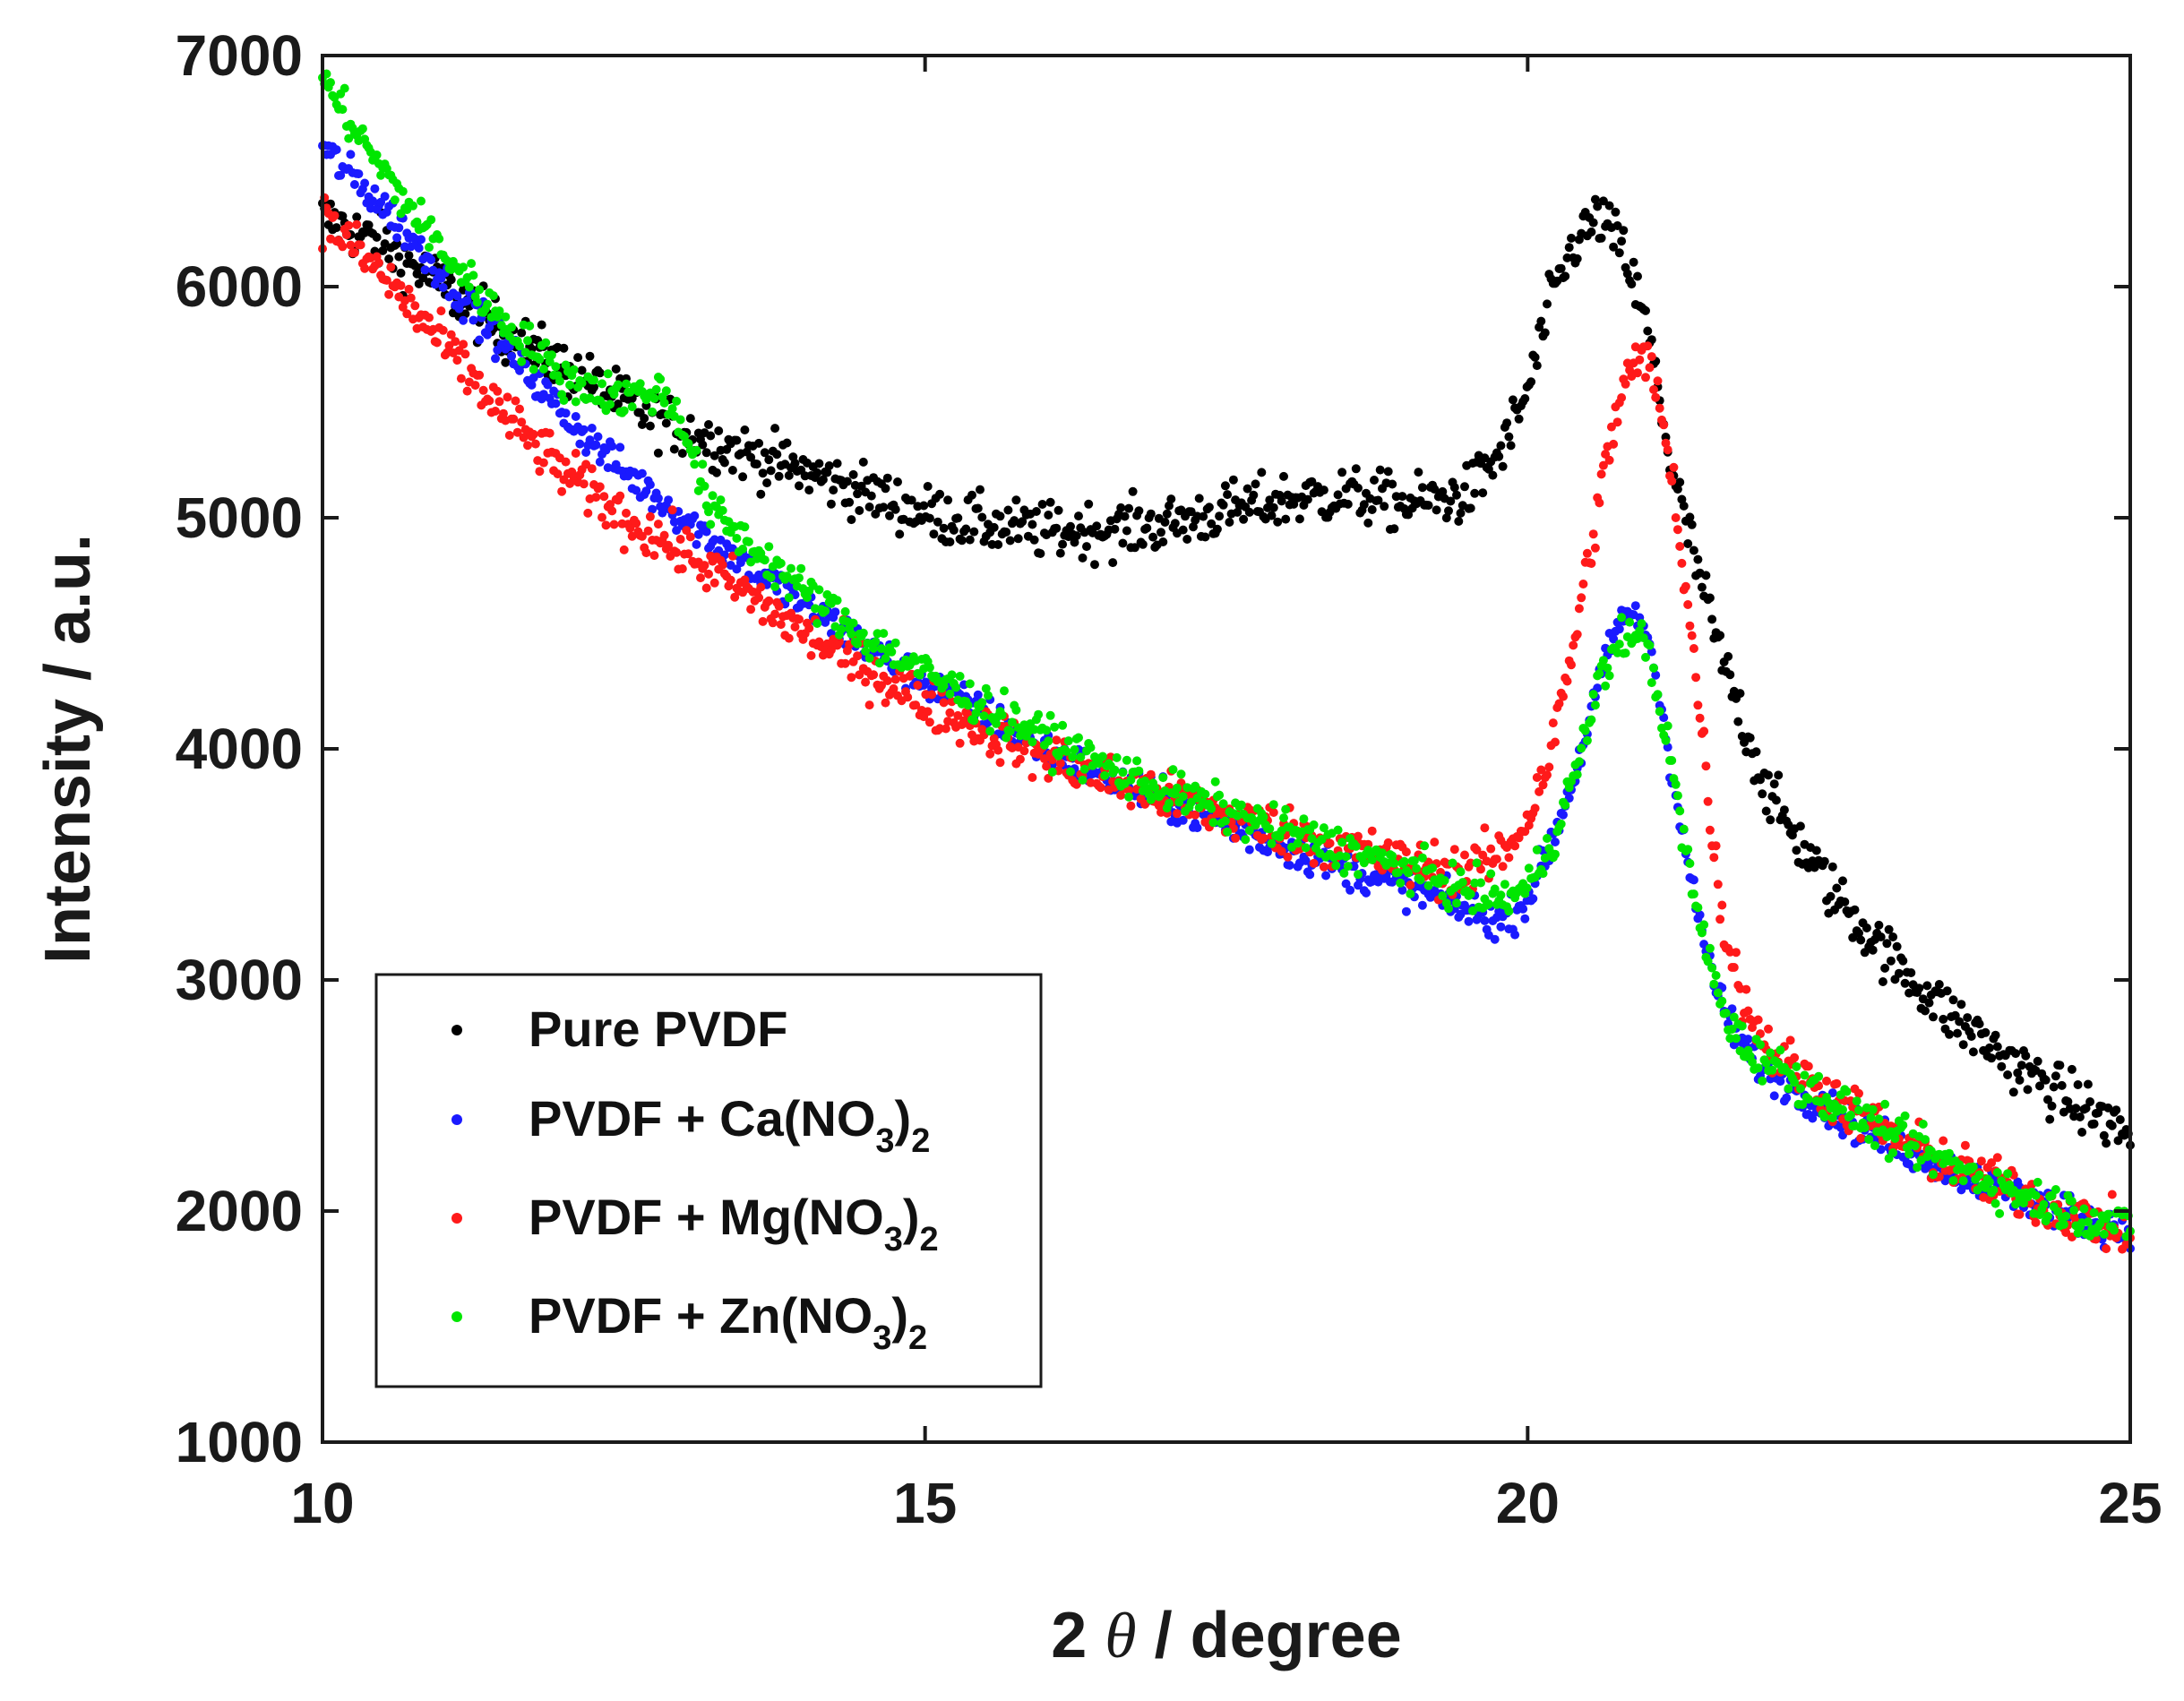 The image size is (2184, 1701). What do you see at coordinates (925, 1503) in the screenshot?
I see `x-tick-label: 15` at bounding box center [925, 1503].